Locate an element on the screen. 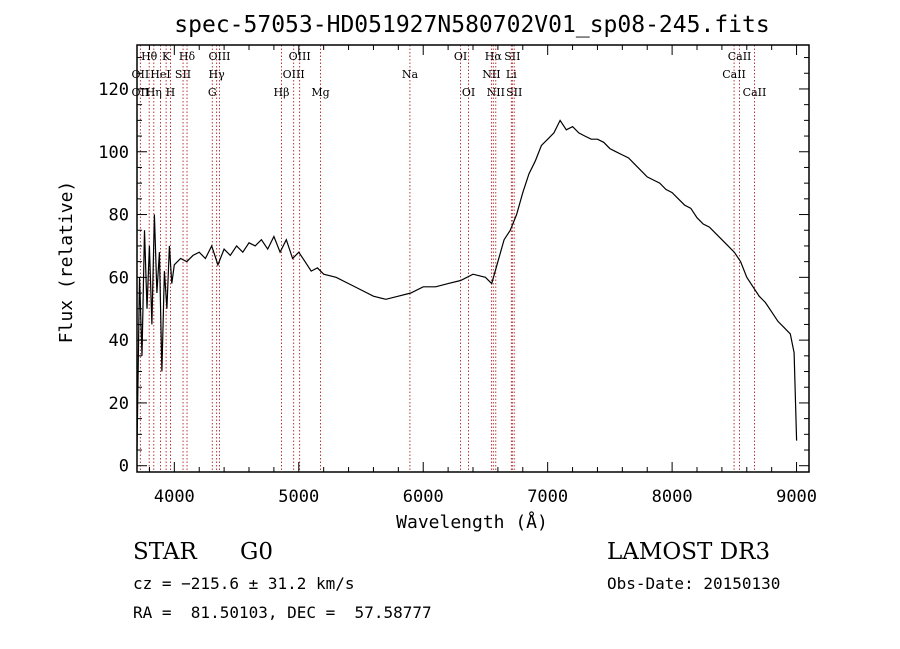 This screenshot has height=649, width=900. spectral-line-label: Hβ is located at coordinates (282, 92).